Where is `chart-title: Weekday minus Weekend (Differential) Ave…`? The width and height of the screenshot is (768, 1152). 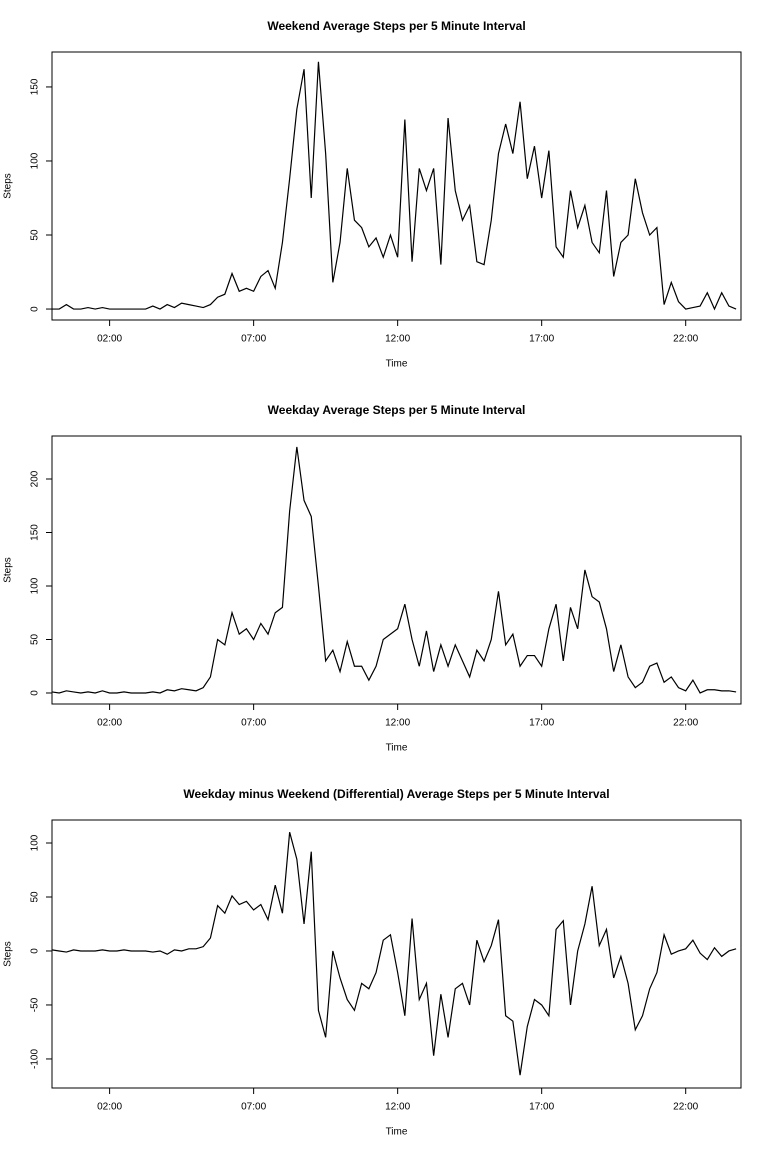 chart-title: Weekday minus Weekend (Differential) Ave… is located at coordinates (396, 794).